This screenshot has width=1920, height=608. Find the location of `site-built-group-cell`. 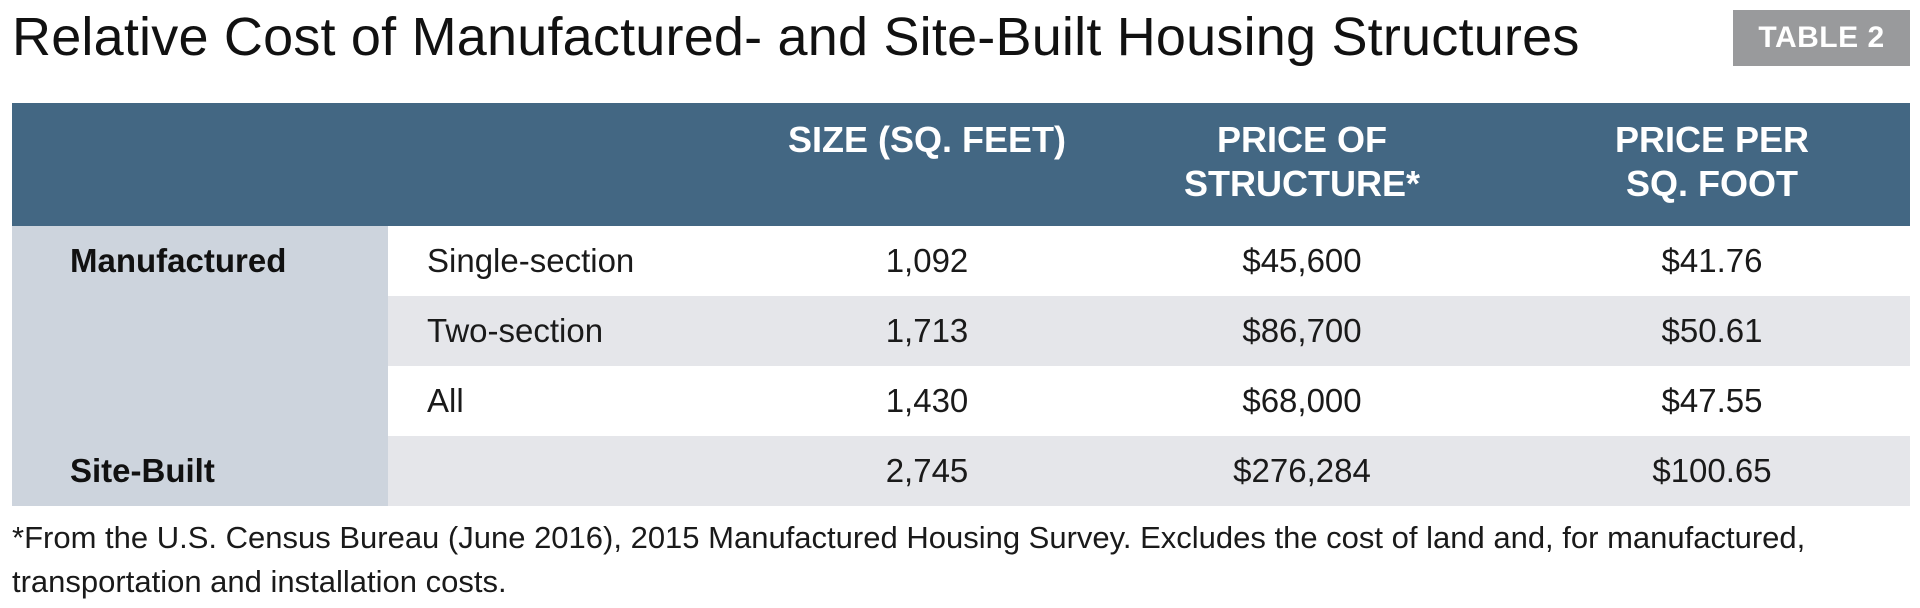

site-built-group-cell is located at coordinates (200, 471).